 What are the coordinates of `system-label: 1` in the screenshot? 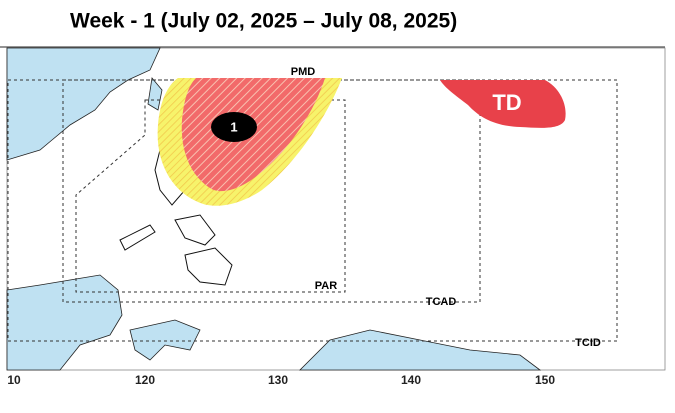 It's located at (233, 126).